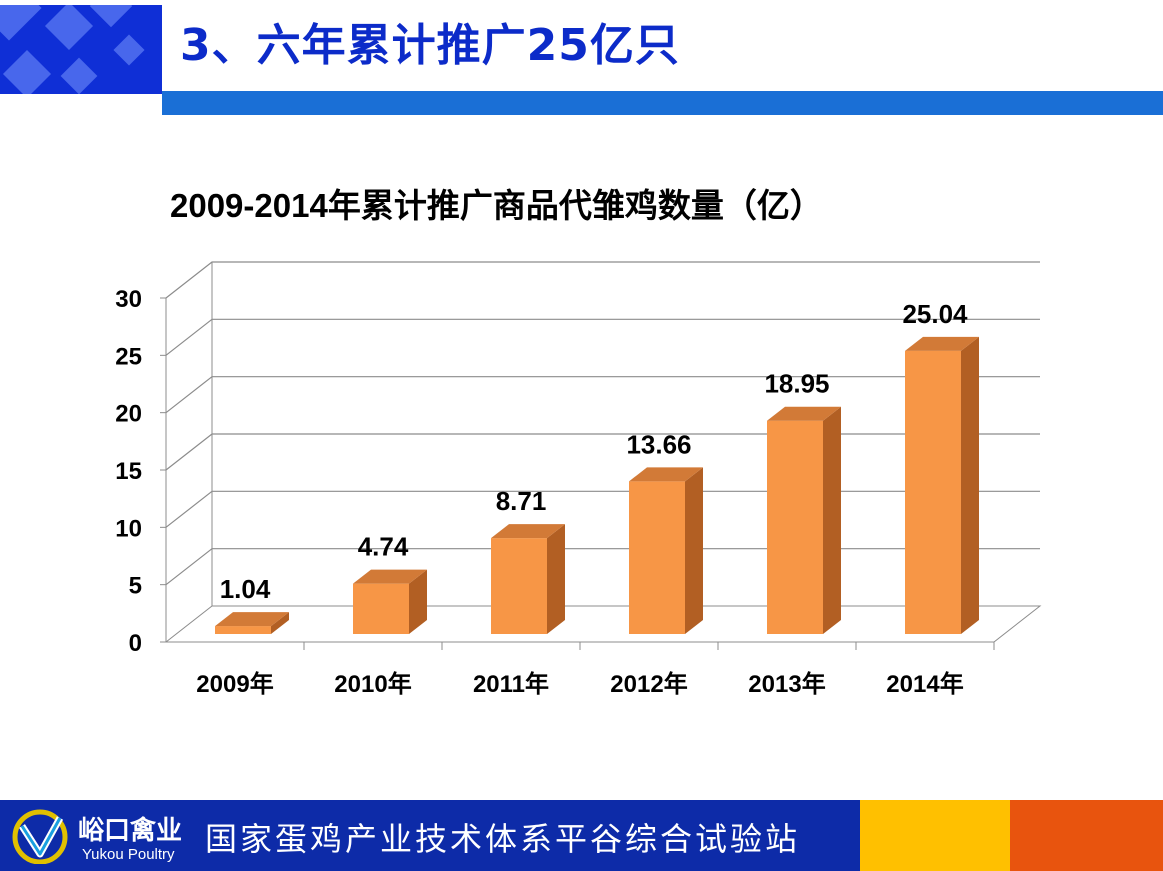  I want to click on chart-title: 2009-2014年累计推广商品代雏鸡数量（亿）, so click(496, 206).